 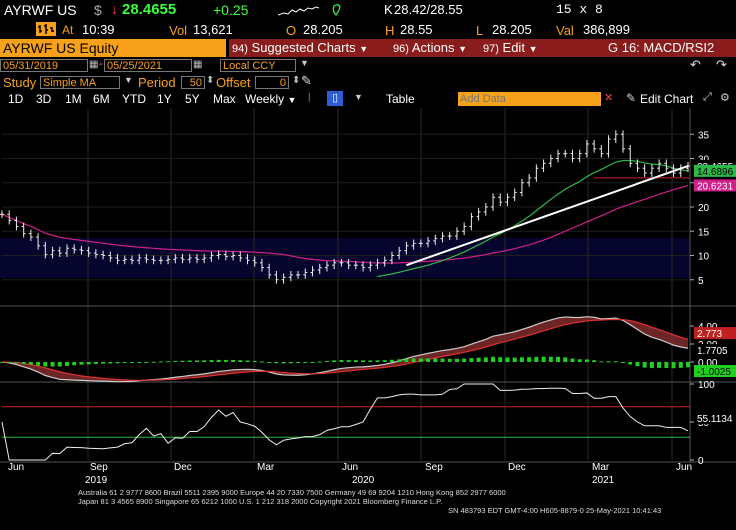 What do you see at coordinates (416, 29) in the screenshot?
I see `high-price: 28.55` at bounding box center [416, 29].